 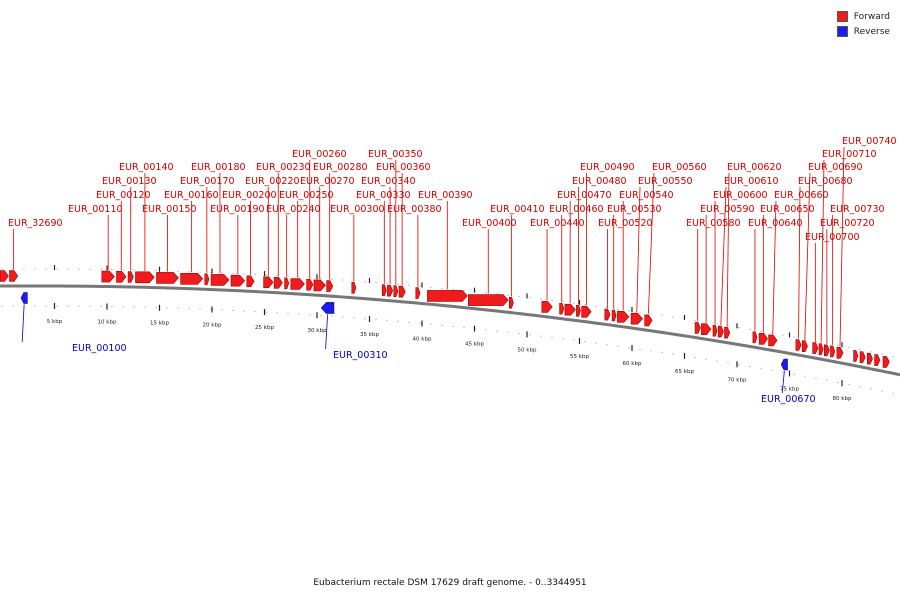 What do you see at coordinates (264, 328) in the screenshot?
I see `scale-tick-label: 25 kbp` at bounding box center [264, 328].